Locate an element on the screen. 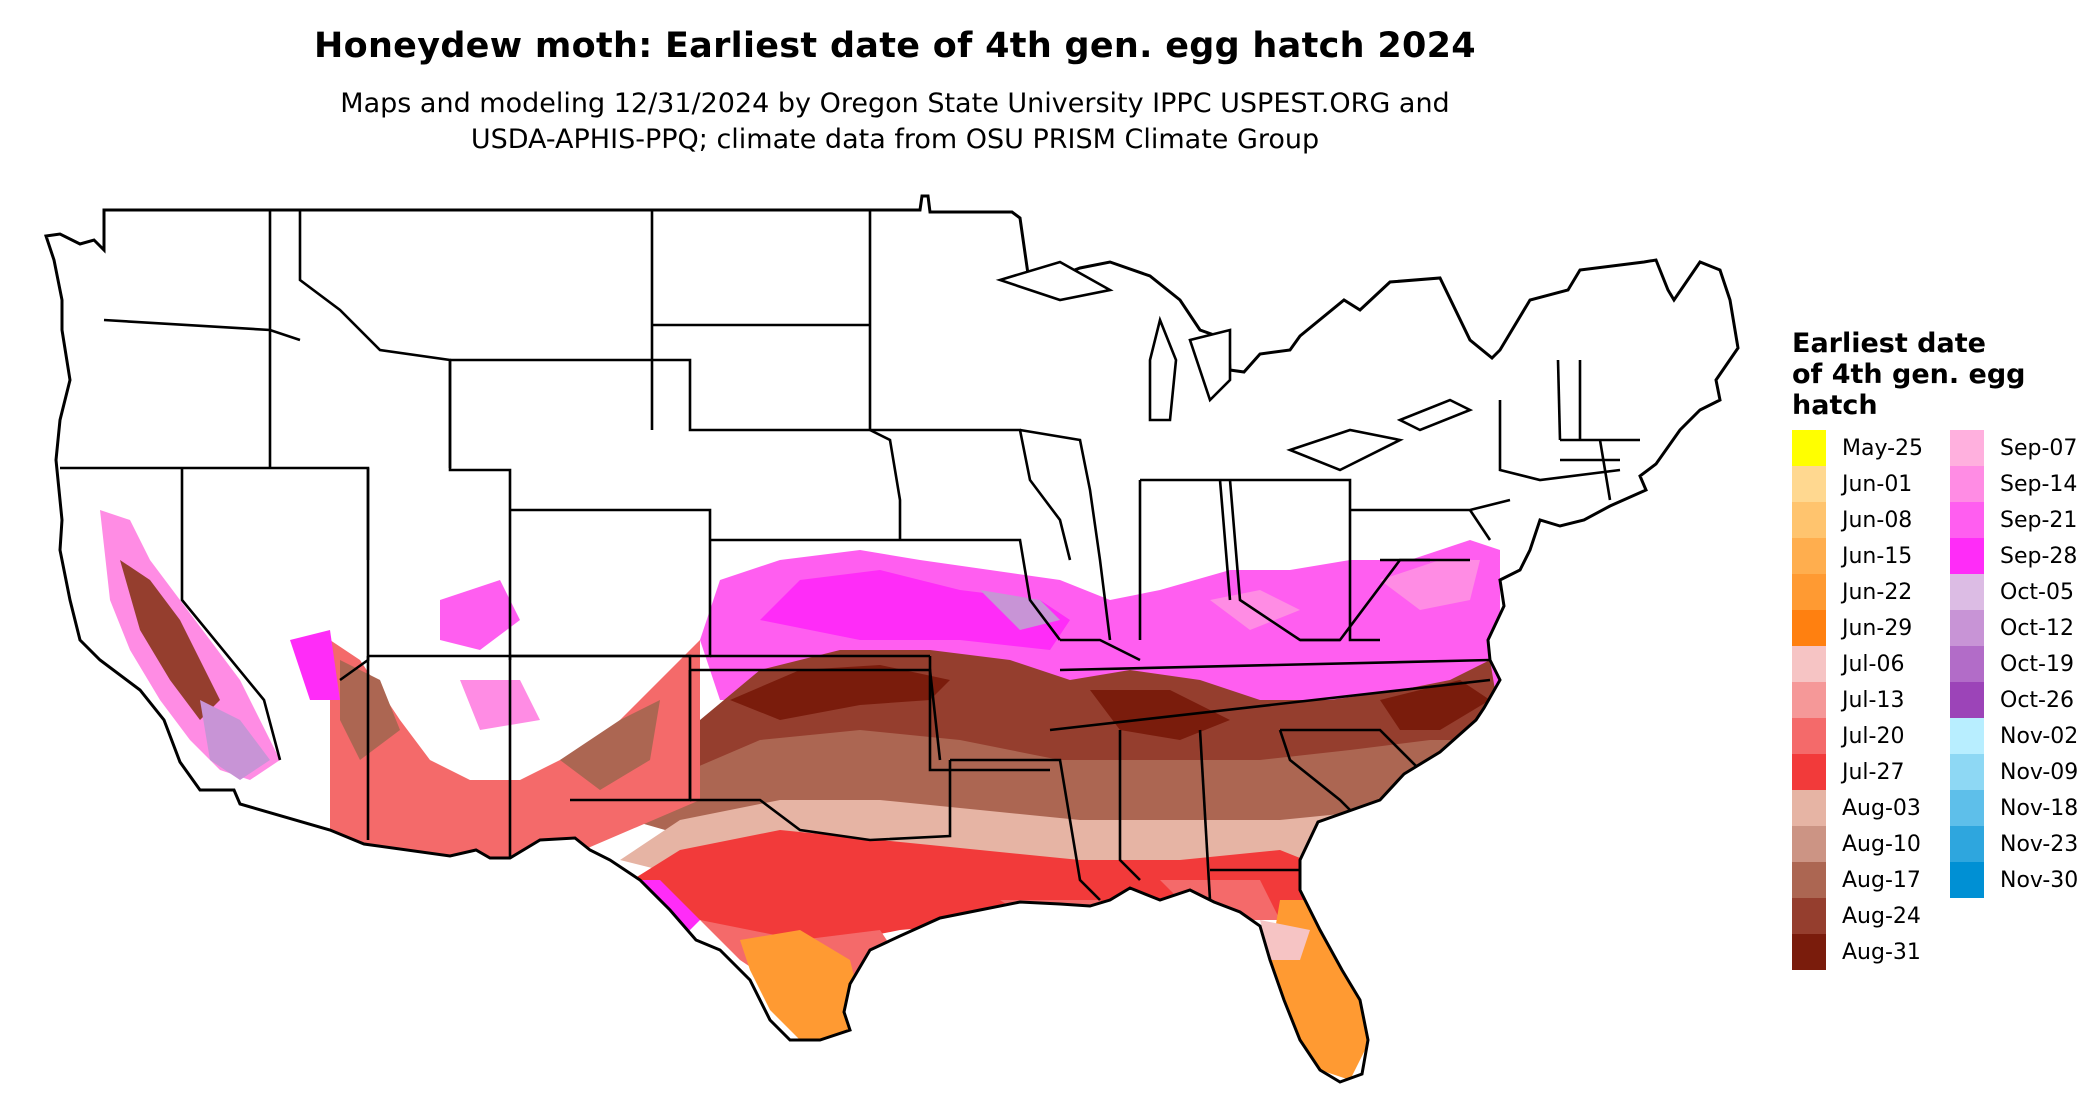 The height and width of the screenshot is (1116, 2100). legend-label: Aug-10 is located at coordinates (1881, 844).